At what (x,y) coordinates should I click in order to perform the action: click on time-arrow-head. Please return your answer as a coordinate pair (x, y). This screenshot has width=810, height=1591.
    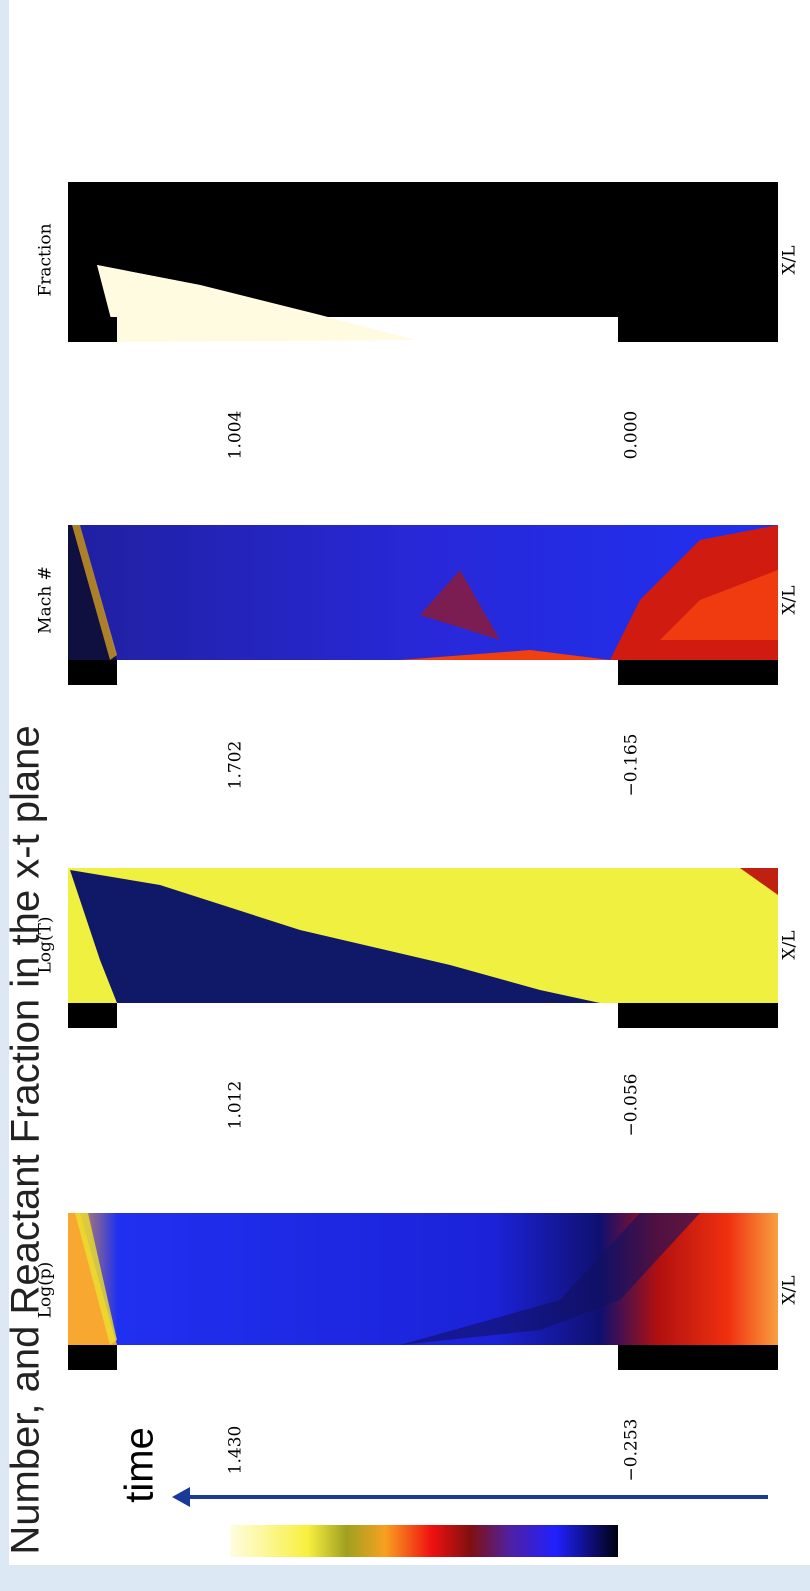
    Looking at the image, I should click on (181, 1497).